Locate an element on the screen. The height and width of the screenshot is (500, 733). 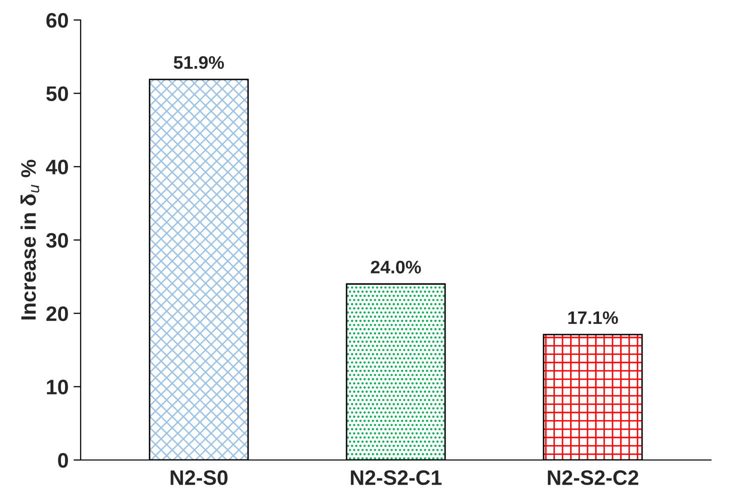
y-tick-label: 30 is located at coordinates (57, 240).